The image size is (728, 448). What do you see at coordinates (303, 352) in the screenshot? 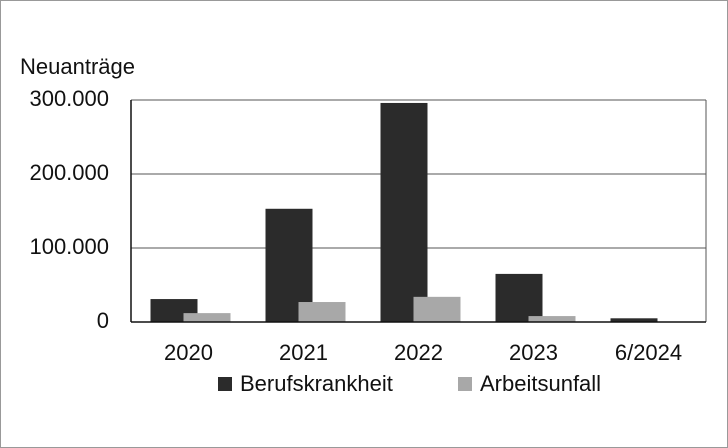
I see `x-tick-label: 2021` at bounding box center [303, 352].